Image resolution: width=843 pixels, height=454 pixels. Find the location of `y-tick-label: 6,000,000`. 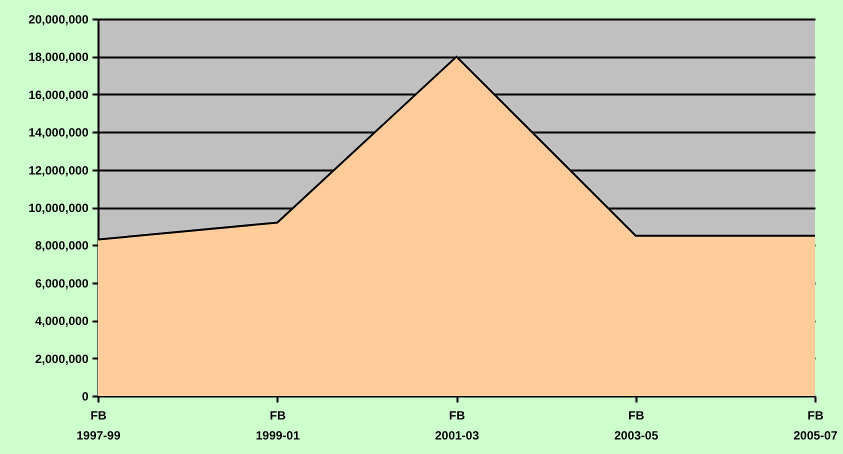

y-tick-label: 6,000,000 is located at coordinates (62, 283).